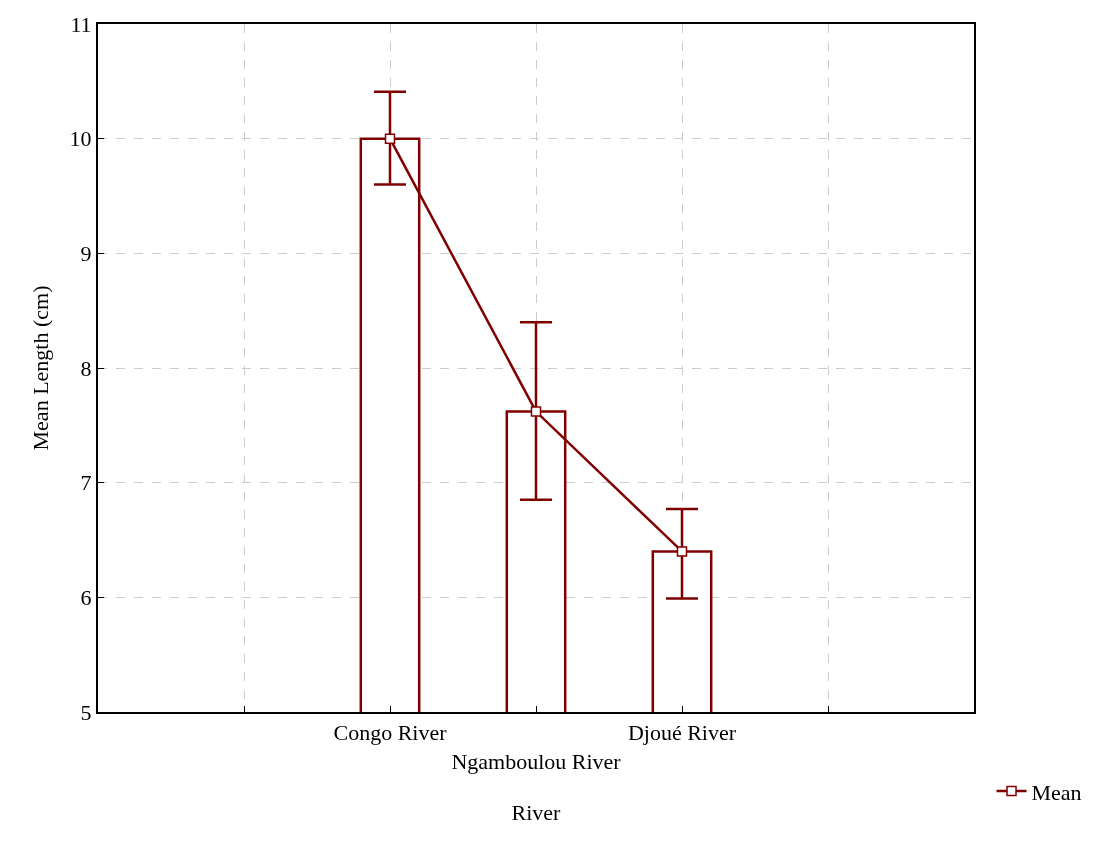 The height and width of the screenshot is (844, 1100). I want to click on y-tick-label: 7, so click(86, 483).